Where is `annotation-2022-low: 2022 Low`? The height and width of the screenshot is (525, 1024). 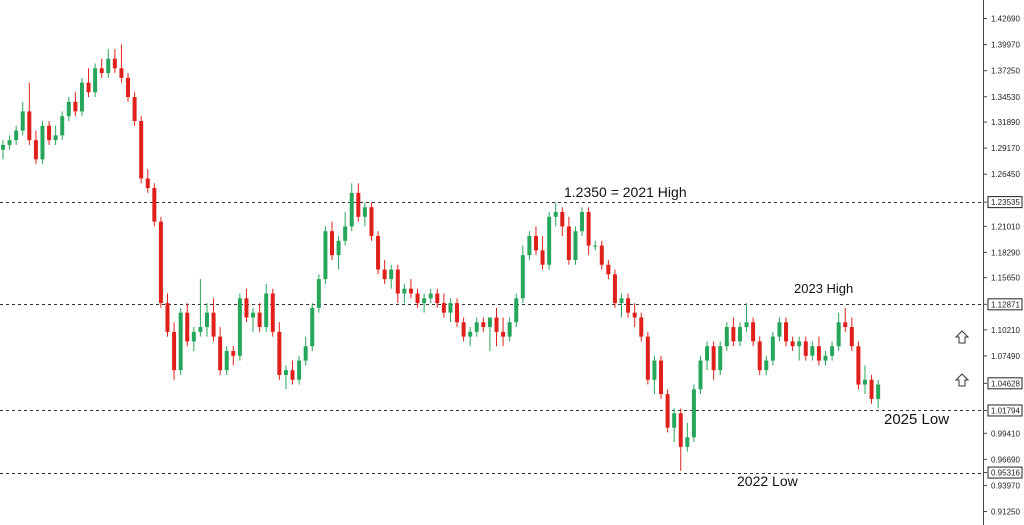 annotation-2022-low: 2022 Low is located at coordinates (768, 481).